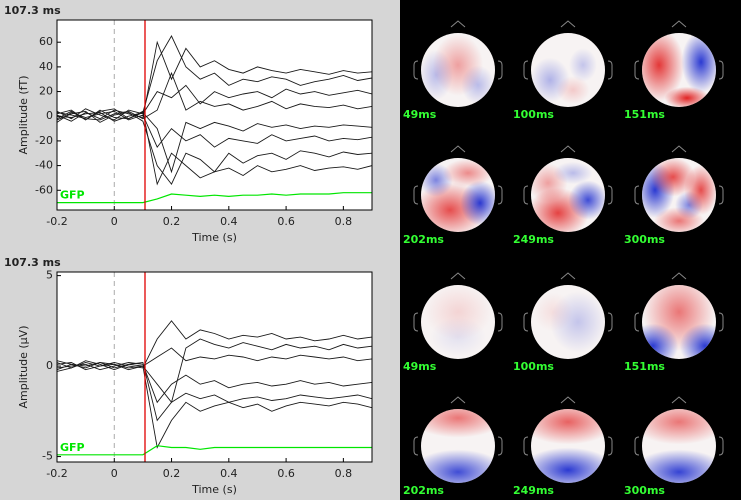  What do you see at coordinates (44, 165) in the screenshot?
I see `y-tick-label: -40` at bounding box center [44, 165].